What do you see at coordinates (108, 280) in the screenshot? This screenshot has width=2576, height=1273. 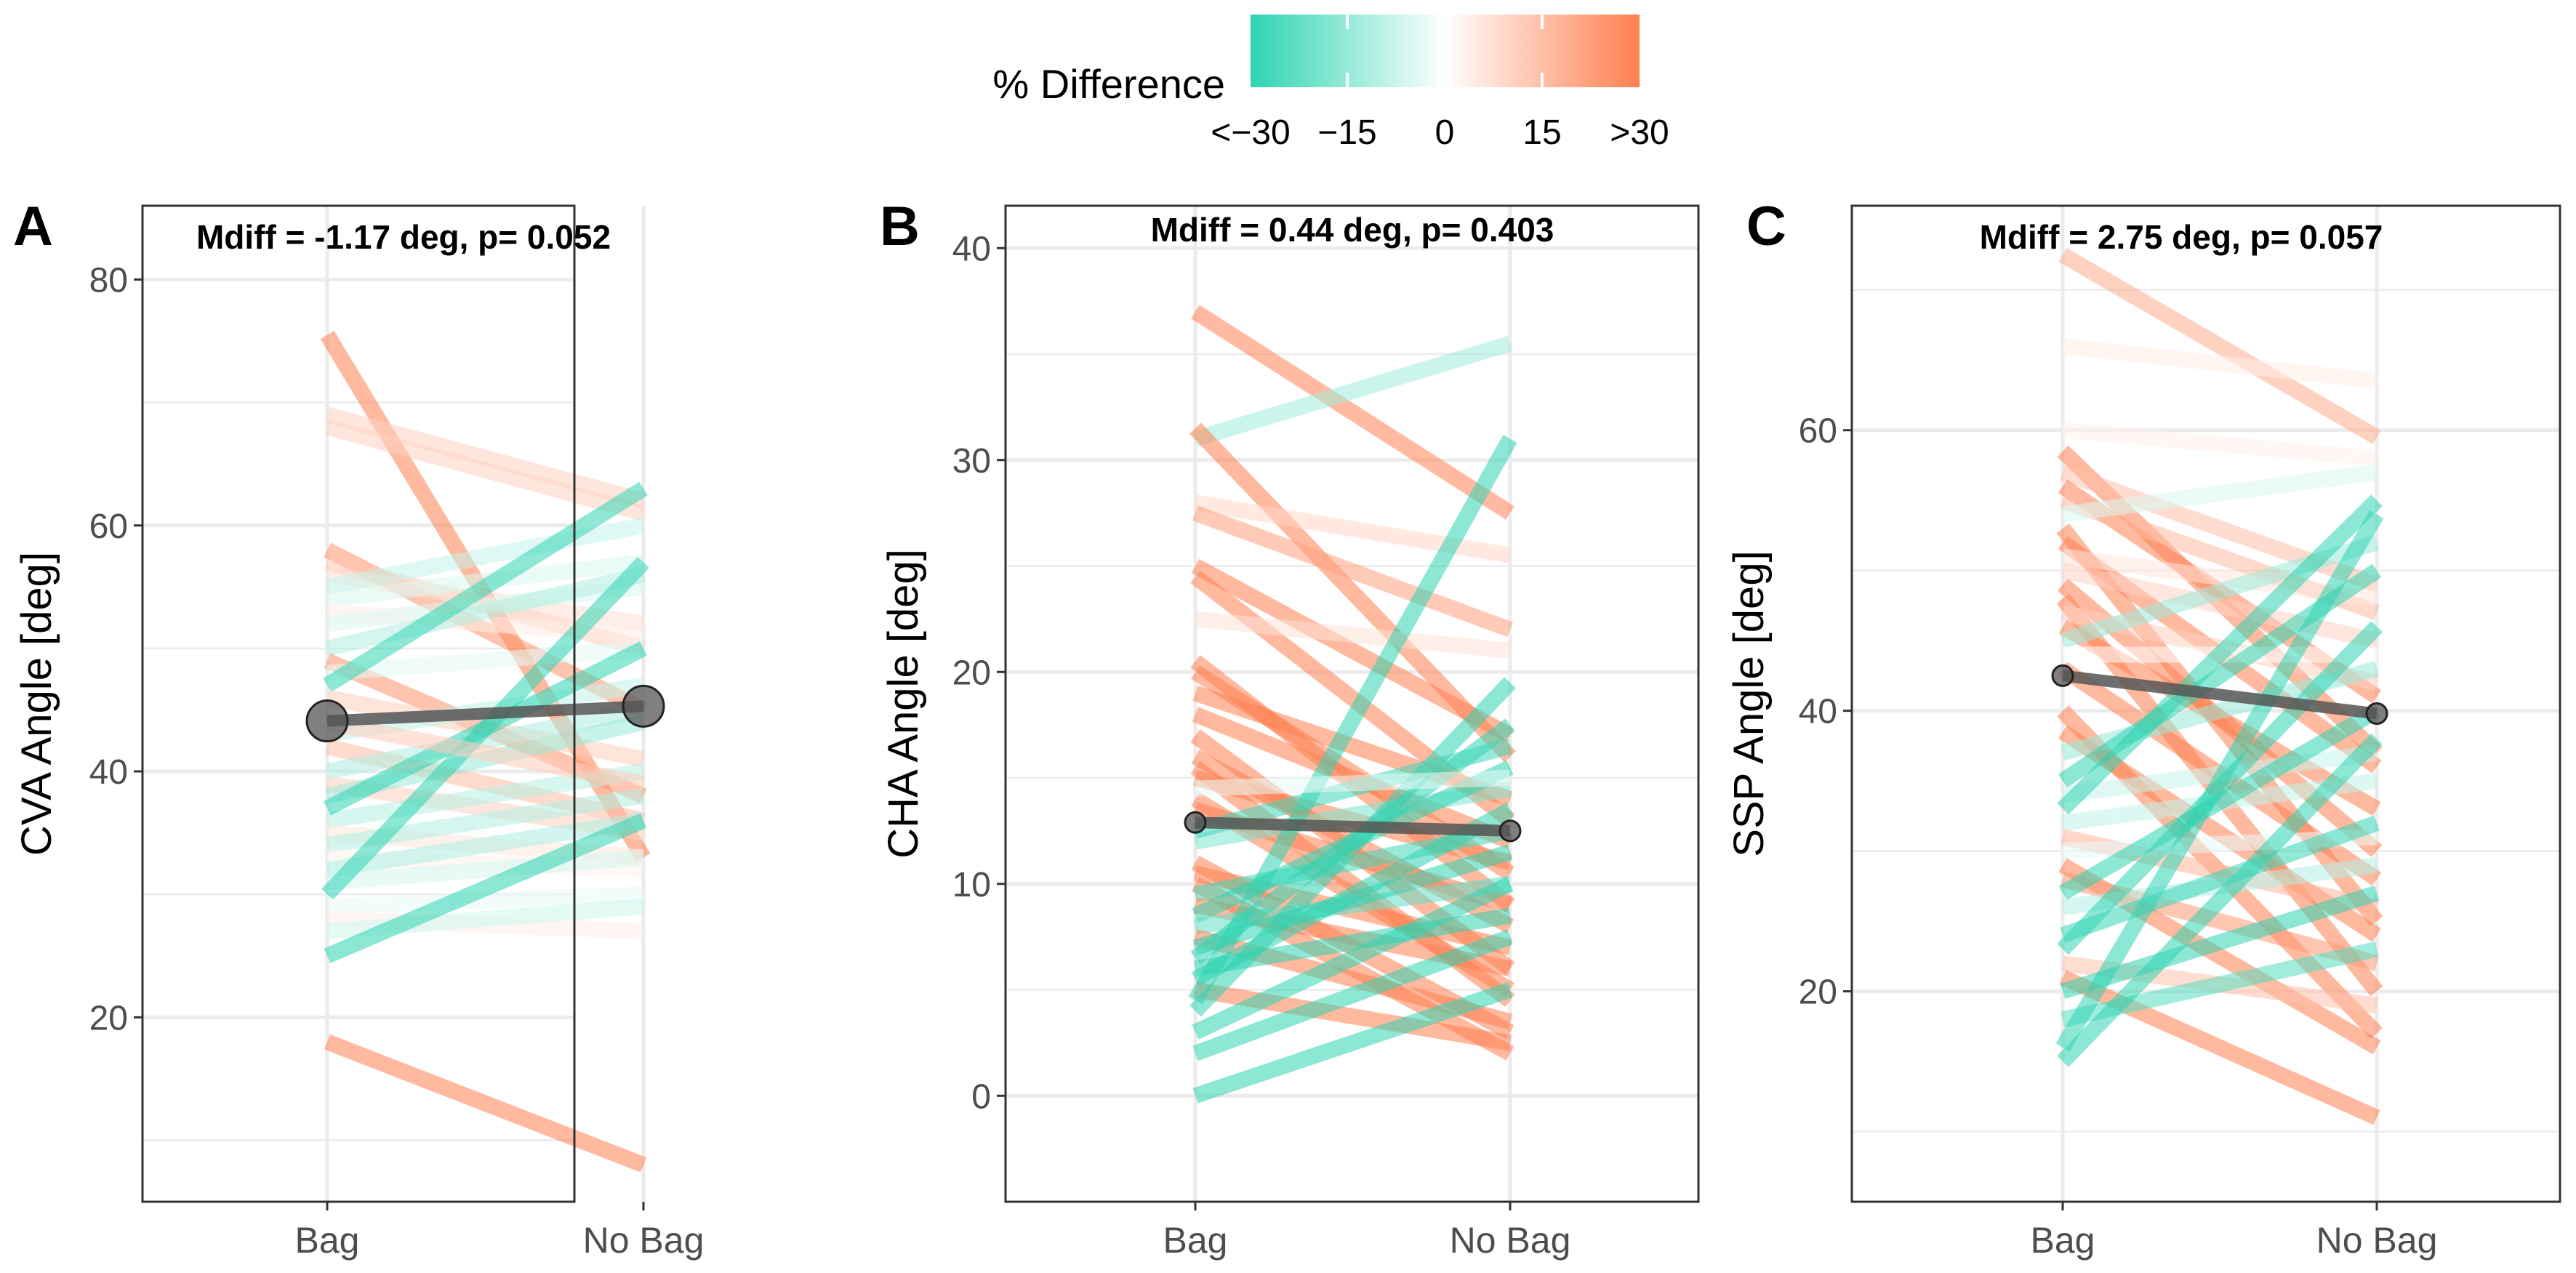 I see `y-tick-label: 80` at bounding box center [108, 280].